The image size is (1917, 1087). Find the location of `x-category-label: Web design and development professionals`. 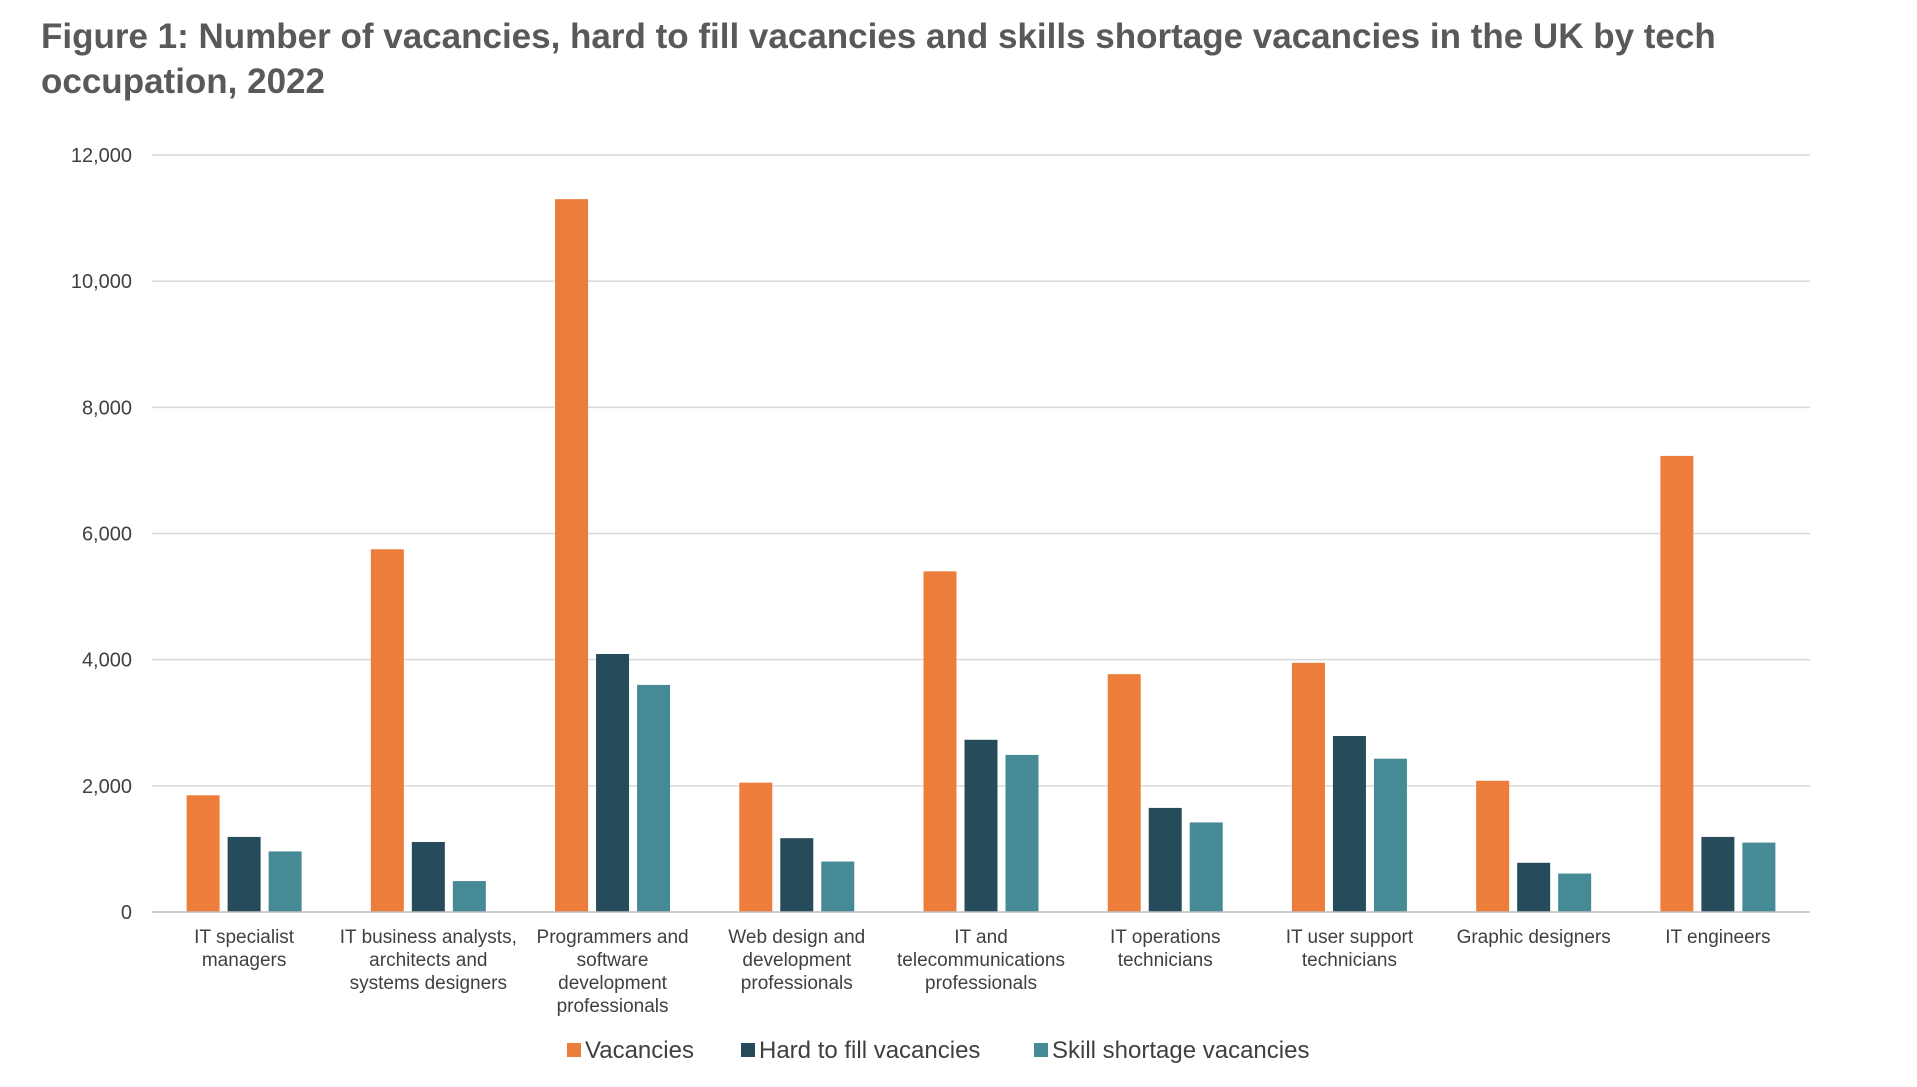

x-category-label: Web design and development professionals is located at coordinates (796, 960).